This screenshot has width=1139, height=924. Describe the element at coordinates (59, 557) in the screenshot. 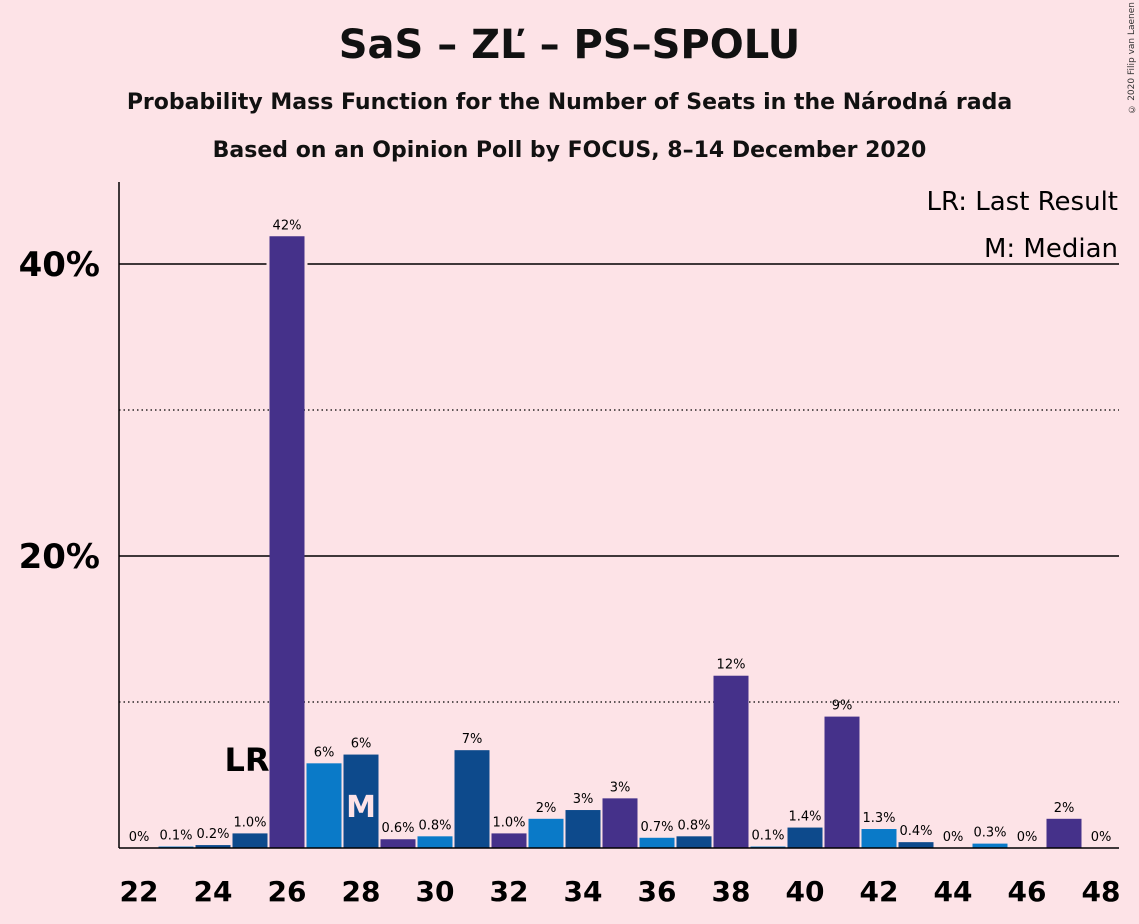

I see `y-tick-label: 20%` at that location.